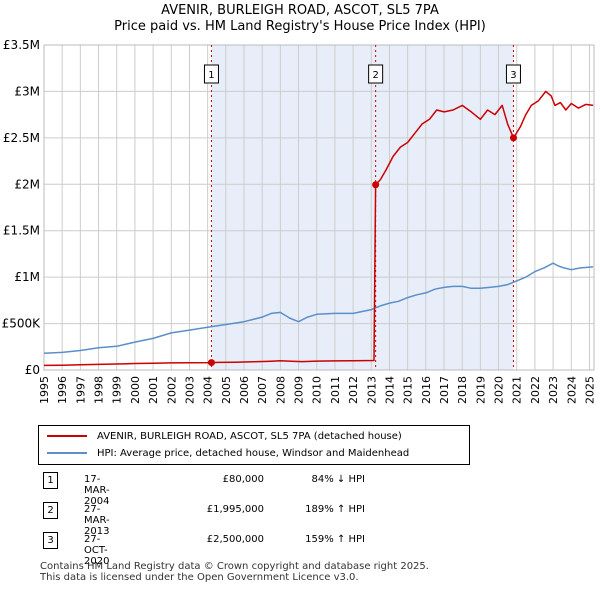  What do you see at coordinates (444, 390) in the screenshot?
I see `x-tick-label: 2017` at bounding box center [444, 390].